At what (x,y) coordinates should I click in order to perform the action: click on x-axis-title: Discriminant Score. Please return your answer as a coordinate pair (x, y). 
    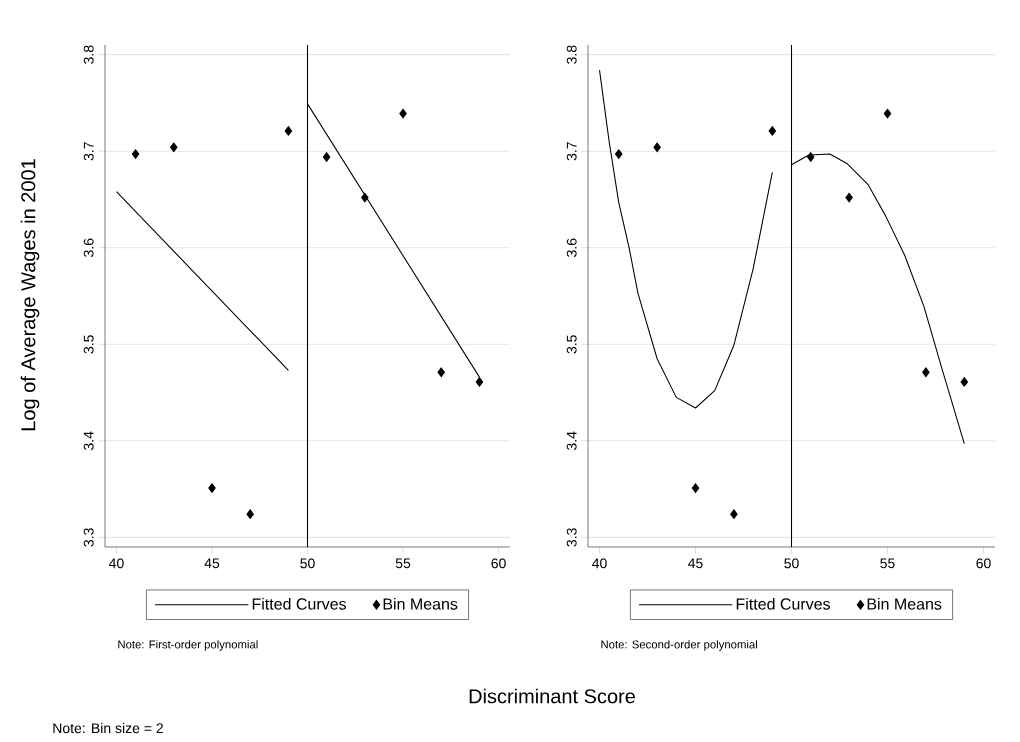
    Looking at the image, I should click on (552, 696).